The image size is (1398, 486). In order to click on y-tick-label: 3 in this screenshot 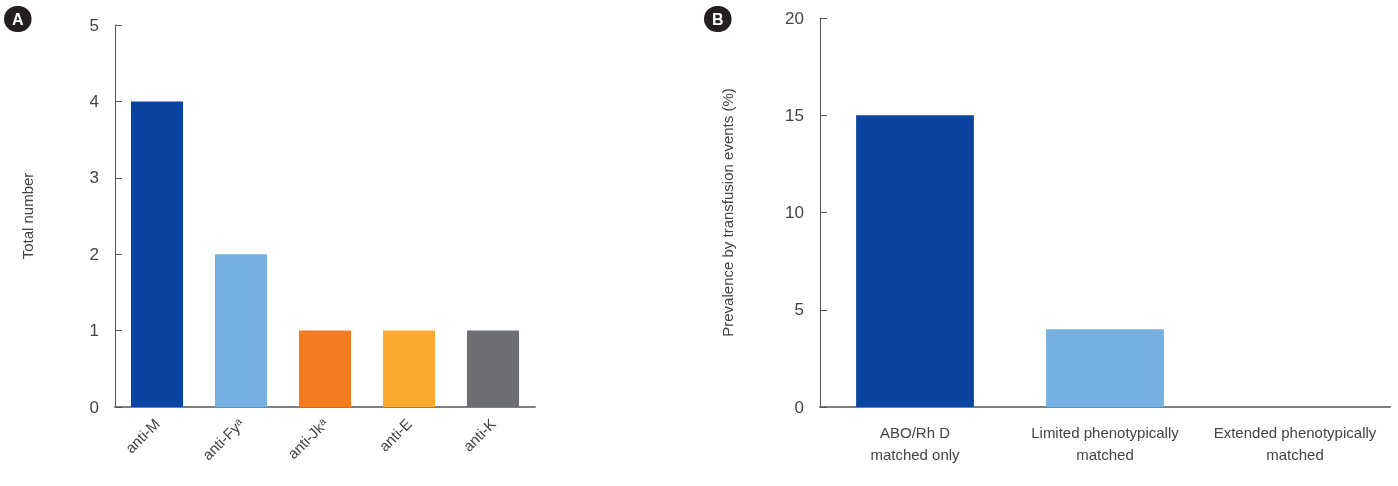, I will do `click(94, 178)`.